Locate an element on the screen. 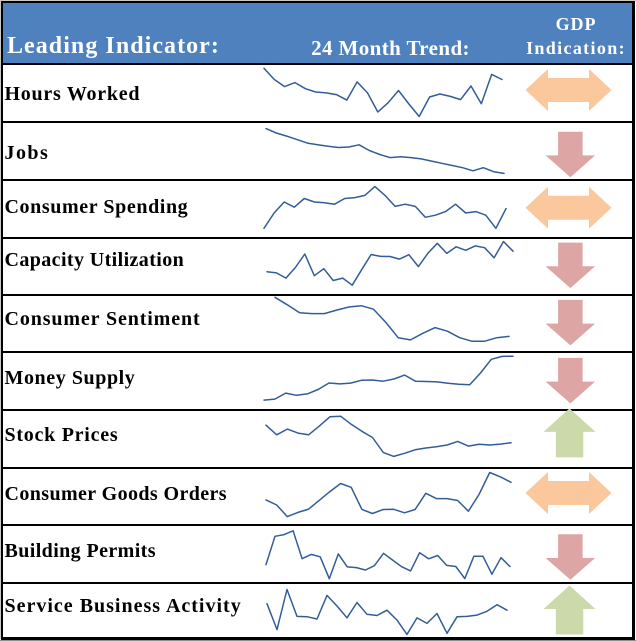 Image resolution: width=636 pixels, height=641 pixels. header-gdp-indication: GDP Indication: is located at coordinates (576, 36).